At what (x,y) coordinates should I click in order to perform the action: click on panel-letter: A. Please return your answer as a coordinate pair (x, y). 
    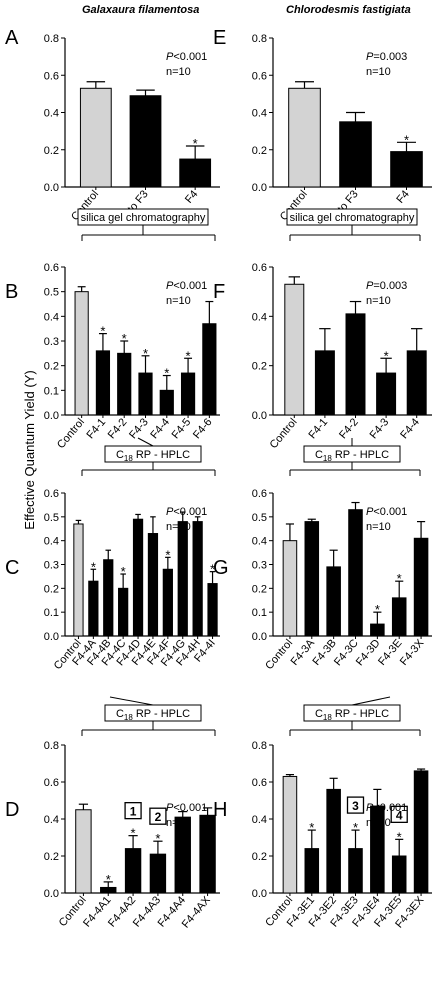
    Looking at the image, I should click on (12, 38).